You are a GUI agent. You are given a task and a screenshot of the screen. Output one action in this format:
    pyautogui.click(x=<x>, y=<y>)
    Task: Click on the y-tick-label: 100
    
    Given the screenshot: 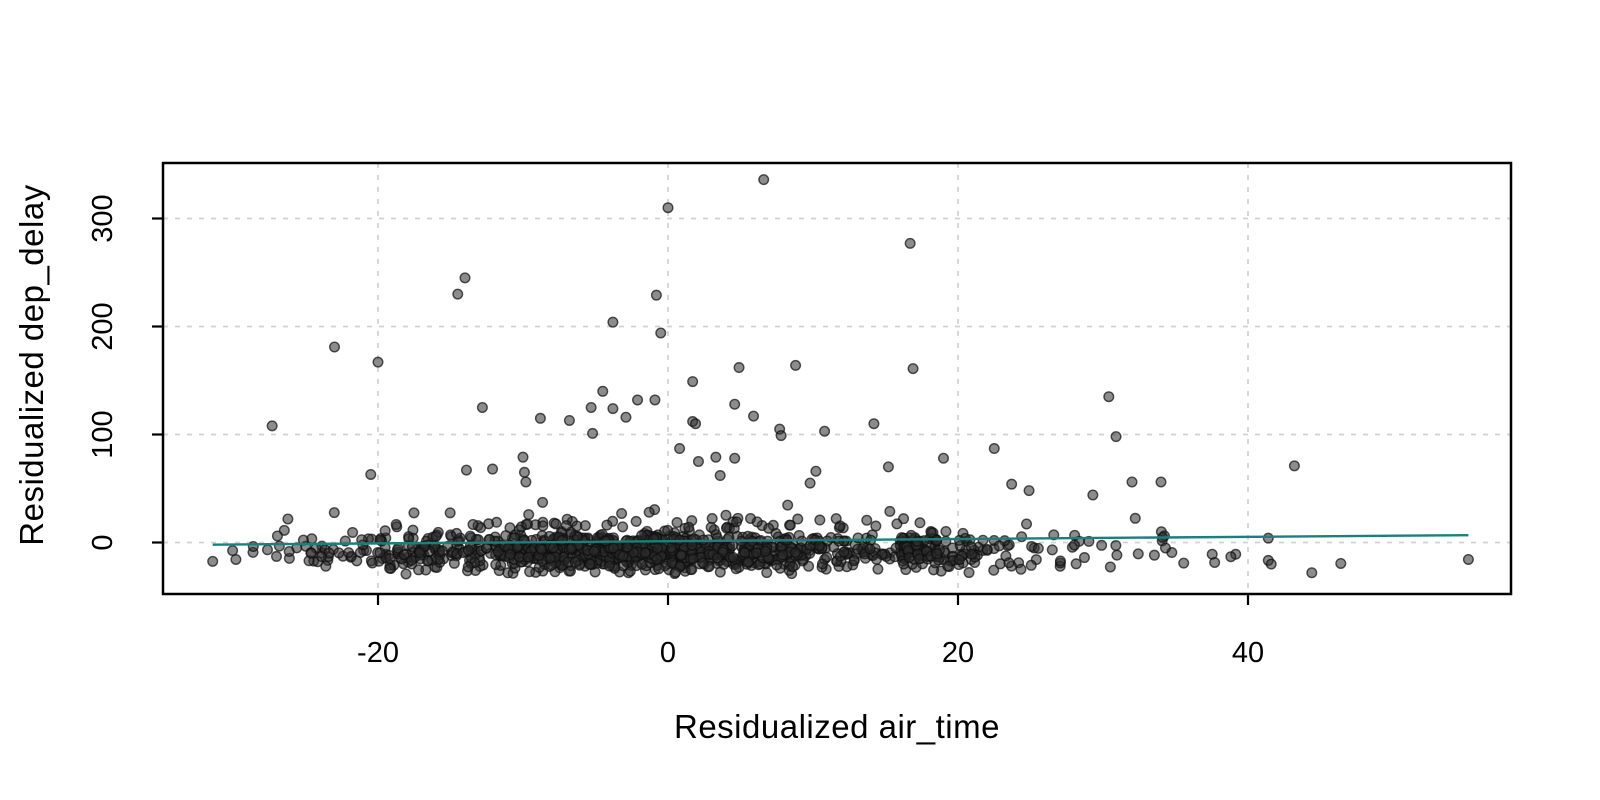 What is the action you would take?
    pyautogui.click(x=103, y=434)
    